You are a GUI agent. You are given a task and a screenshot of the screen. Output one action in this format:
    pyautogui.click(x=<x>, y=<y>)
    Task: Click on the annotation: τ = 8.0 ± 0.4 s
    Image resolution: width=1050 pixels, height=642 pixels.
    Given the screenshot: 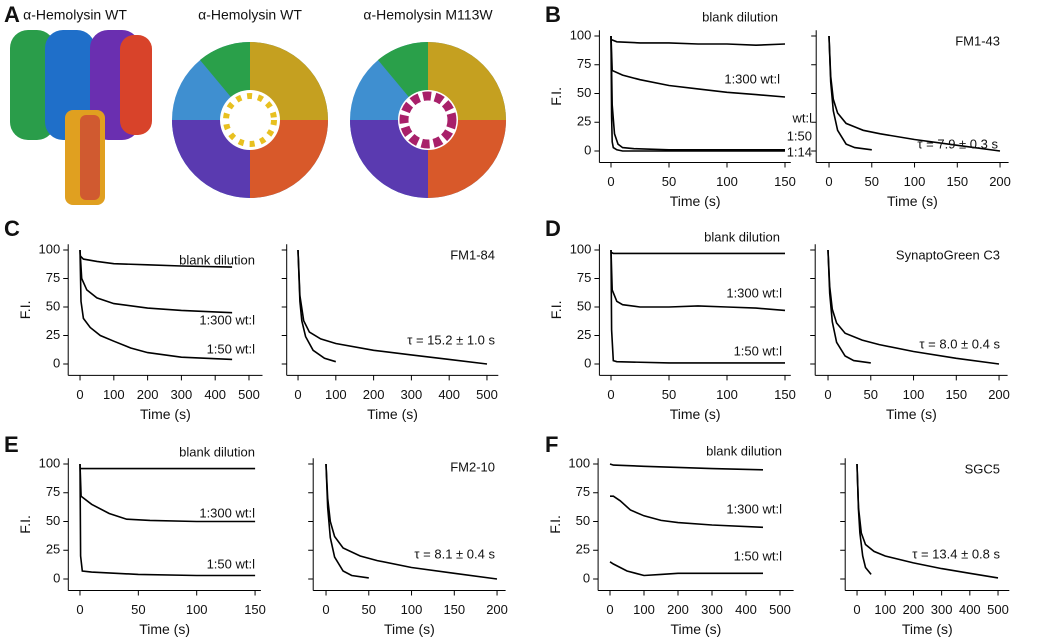 What is the action you would take?
    pyautogui.click(x=959, y=343)
    